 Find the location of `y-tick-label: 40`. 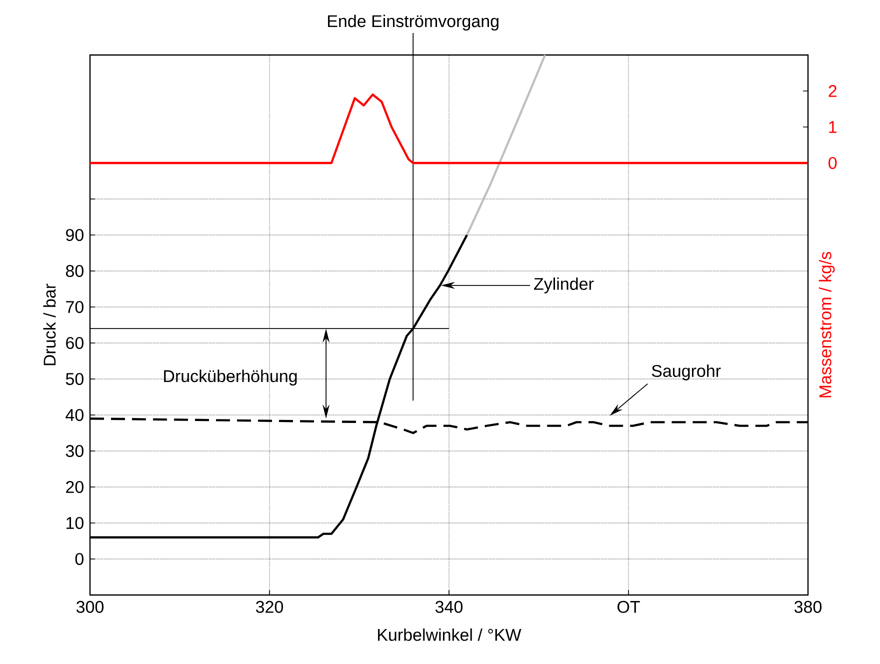

y-tick-label: 40 is located at coordinates (75, 415).